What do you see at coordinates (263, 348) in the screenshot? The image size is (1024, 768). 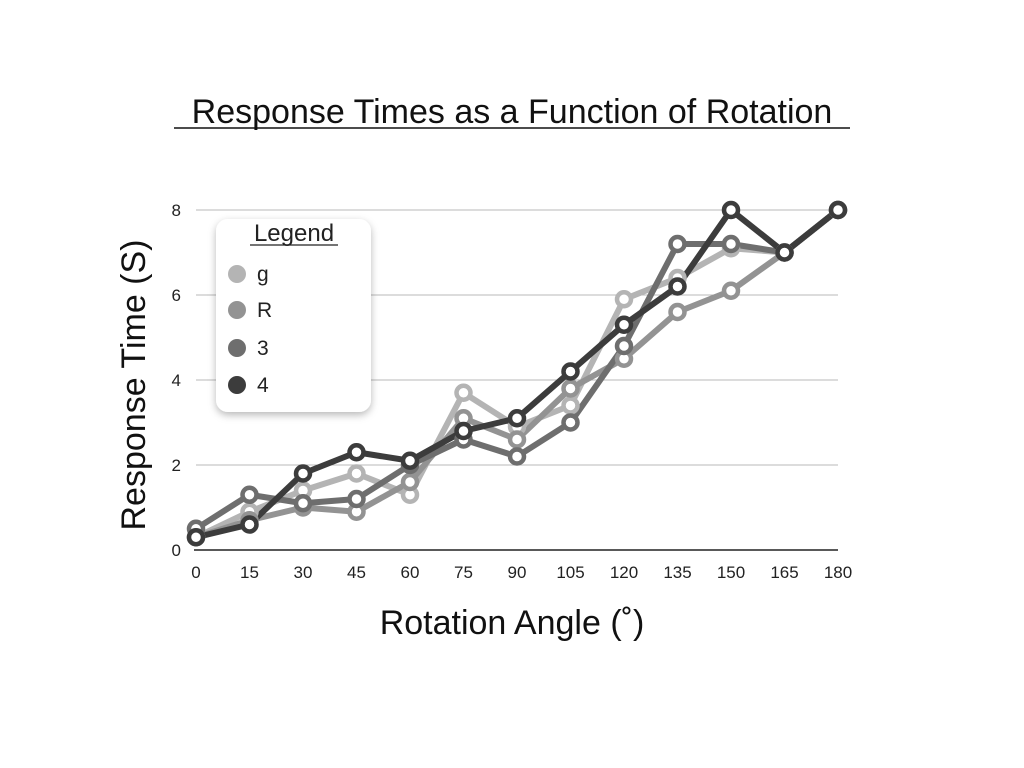 I see `legend-label-3: 3` at bounding box center [263, 348].